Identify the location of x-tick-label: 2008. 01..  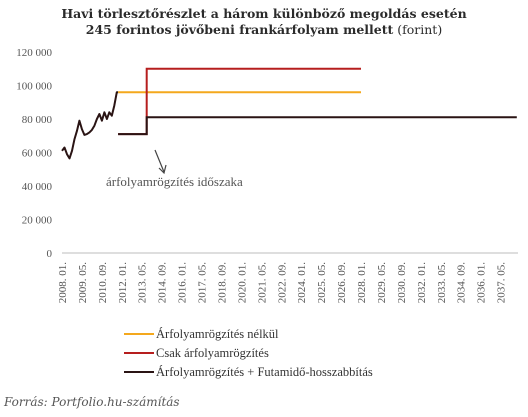
(63, 283).